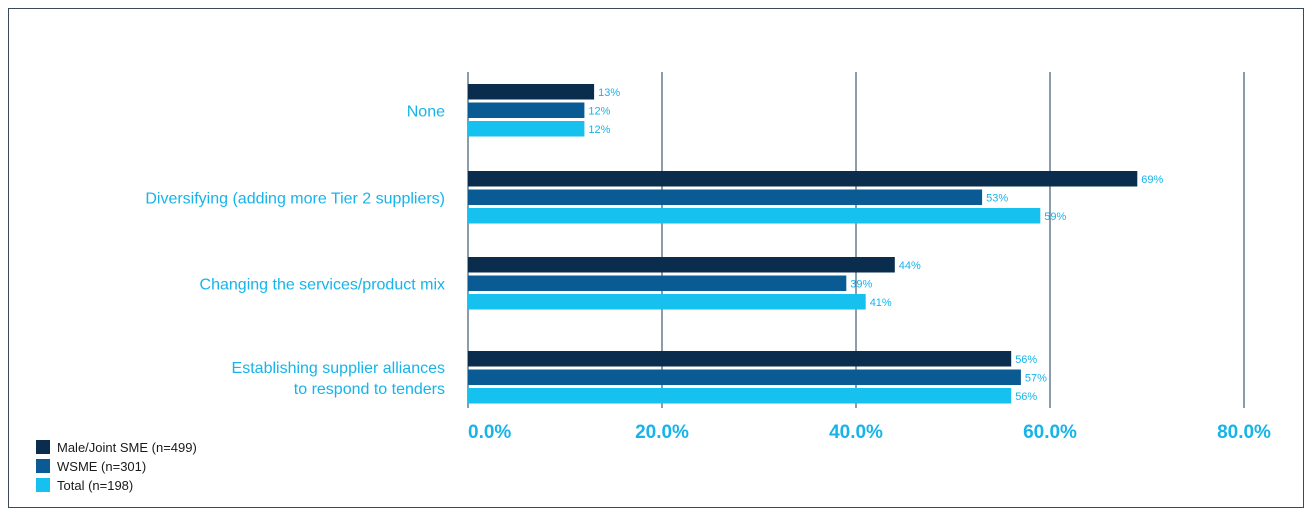 Image resolution: width=1314 pixels, height=516 pixels. What do you see at coordinates (1244, 432) in the screenshot?
I see `x-tick-label: 80.0%` at bounding box center [1244, 432].